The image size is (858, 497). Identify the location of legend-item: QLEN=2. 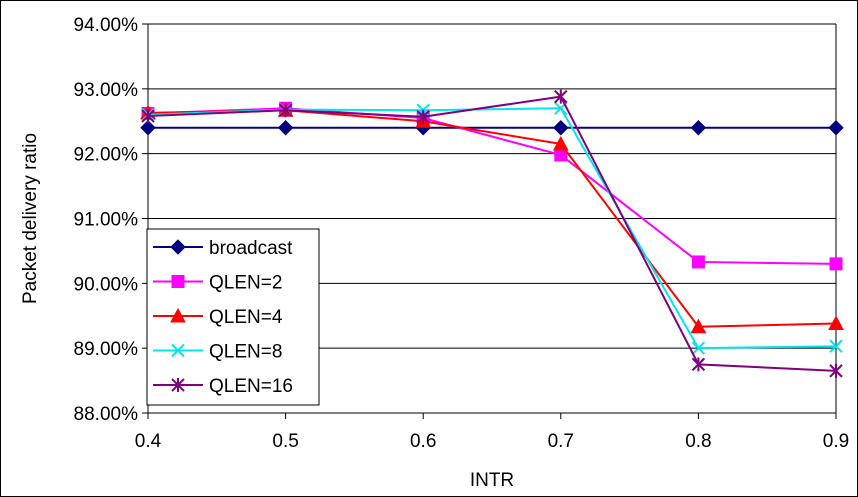
(217, 283).